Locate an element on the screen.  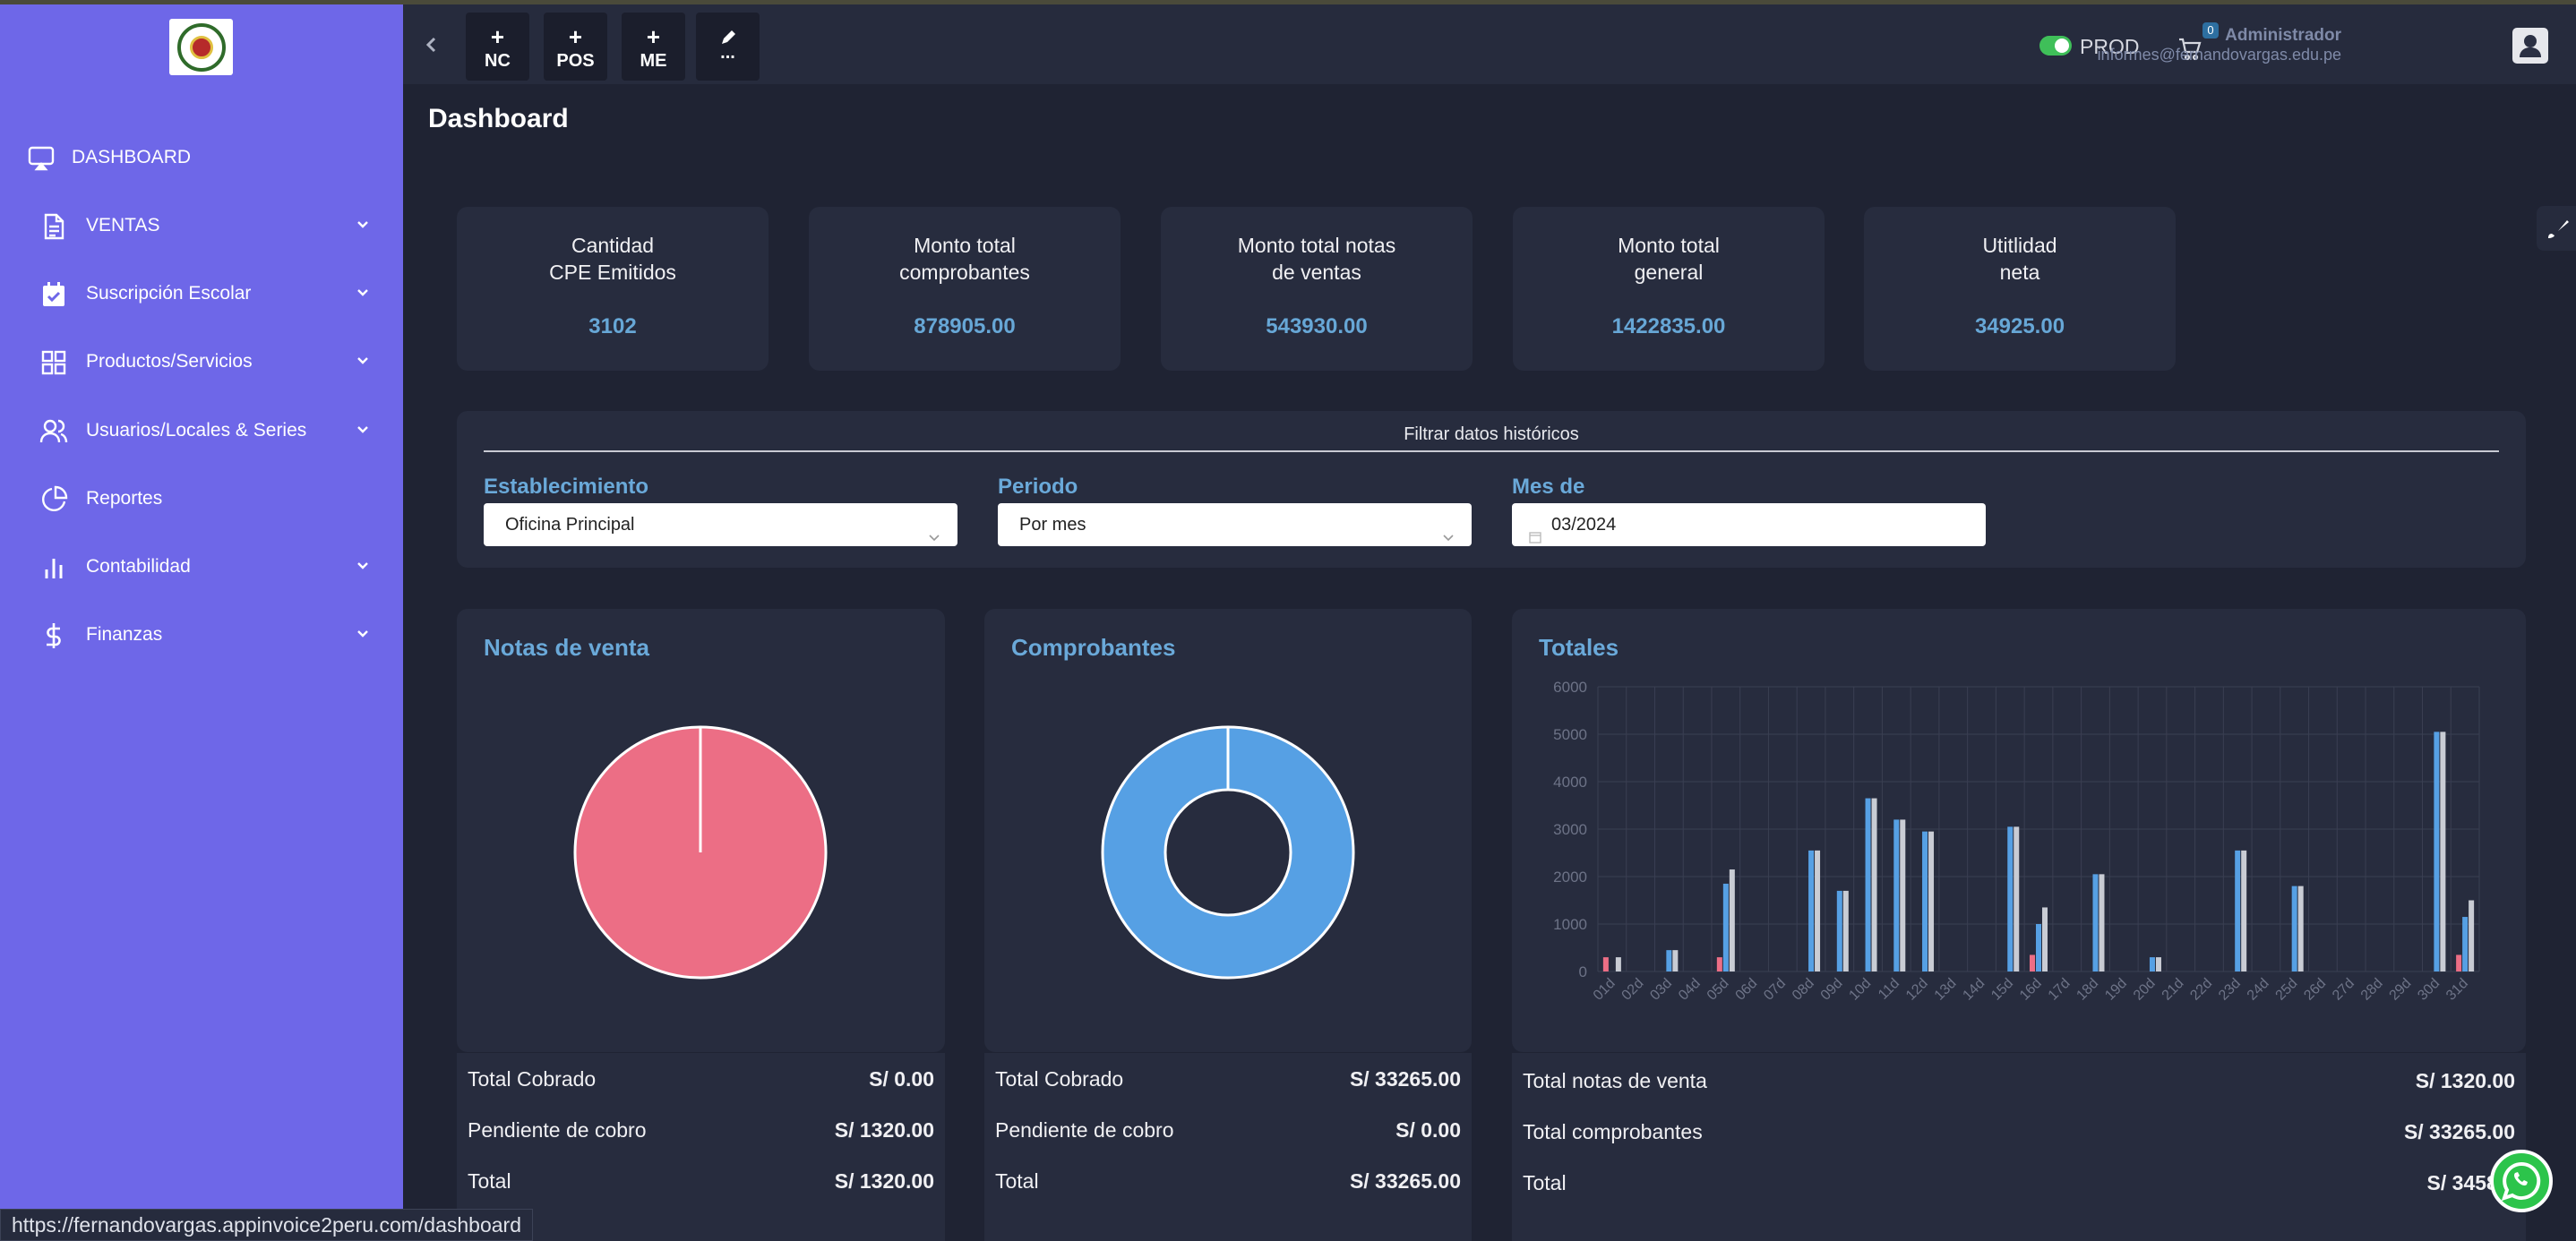
sidebar-item-label: DASHBOARD is located at coordinates (132, 157).